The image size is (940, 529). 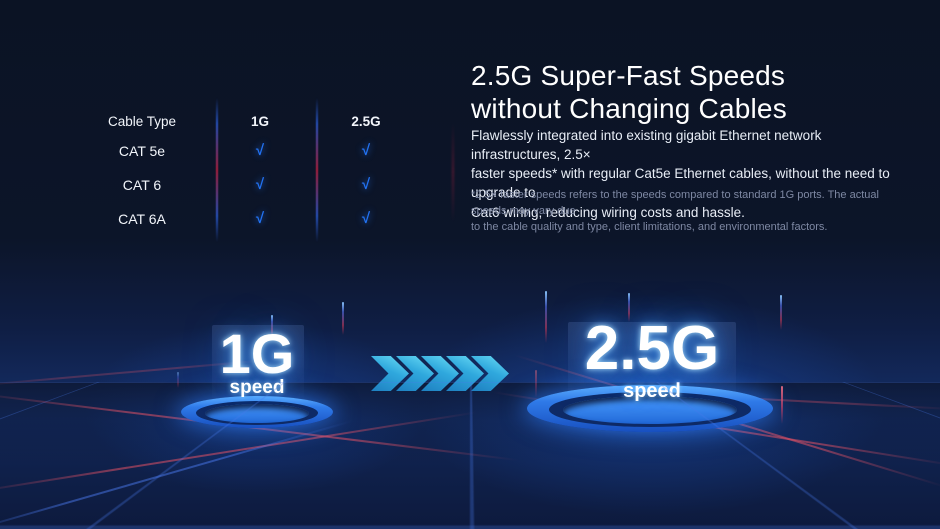 What do you see at coordinates (142, 219) in the screenshot?
I see `row-label-cat6a: CAT 6A` at bounding box center [142, 219].